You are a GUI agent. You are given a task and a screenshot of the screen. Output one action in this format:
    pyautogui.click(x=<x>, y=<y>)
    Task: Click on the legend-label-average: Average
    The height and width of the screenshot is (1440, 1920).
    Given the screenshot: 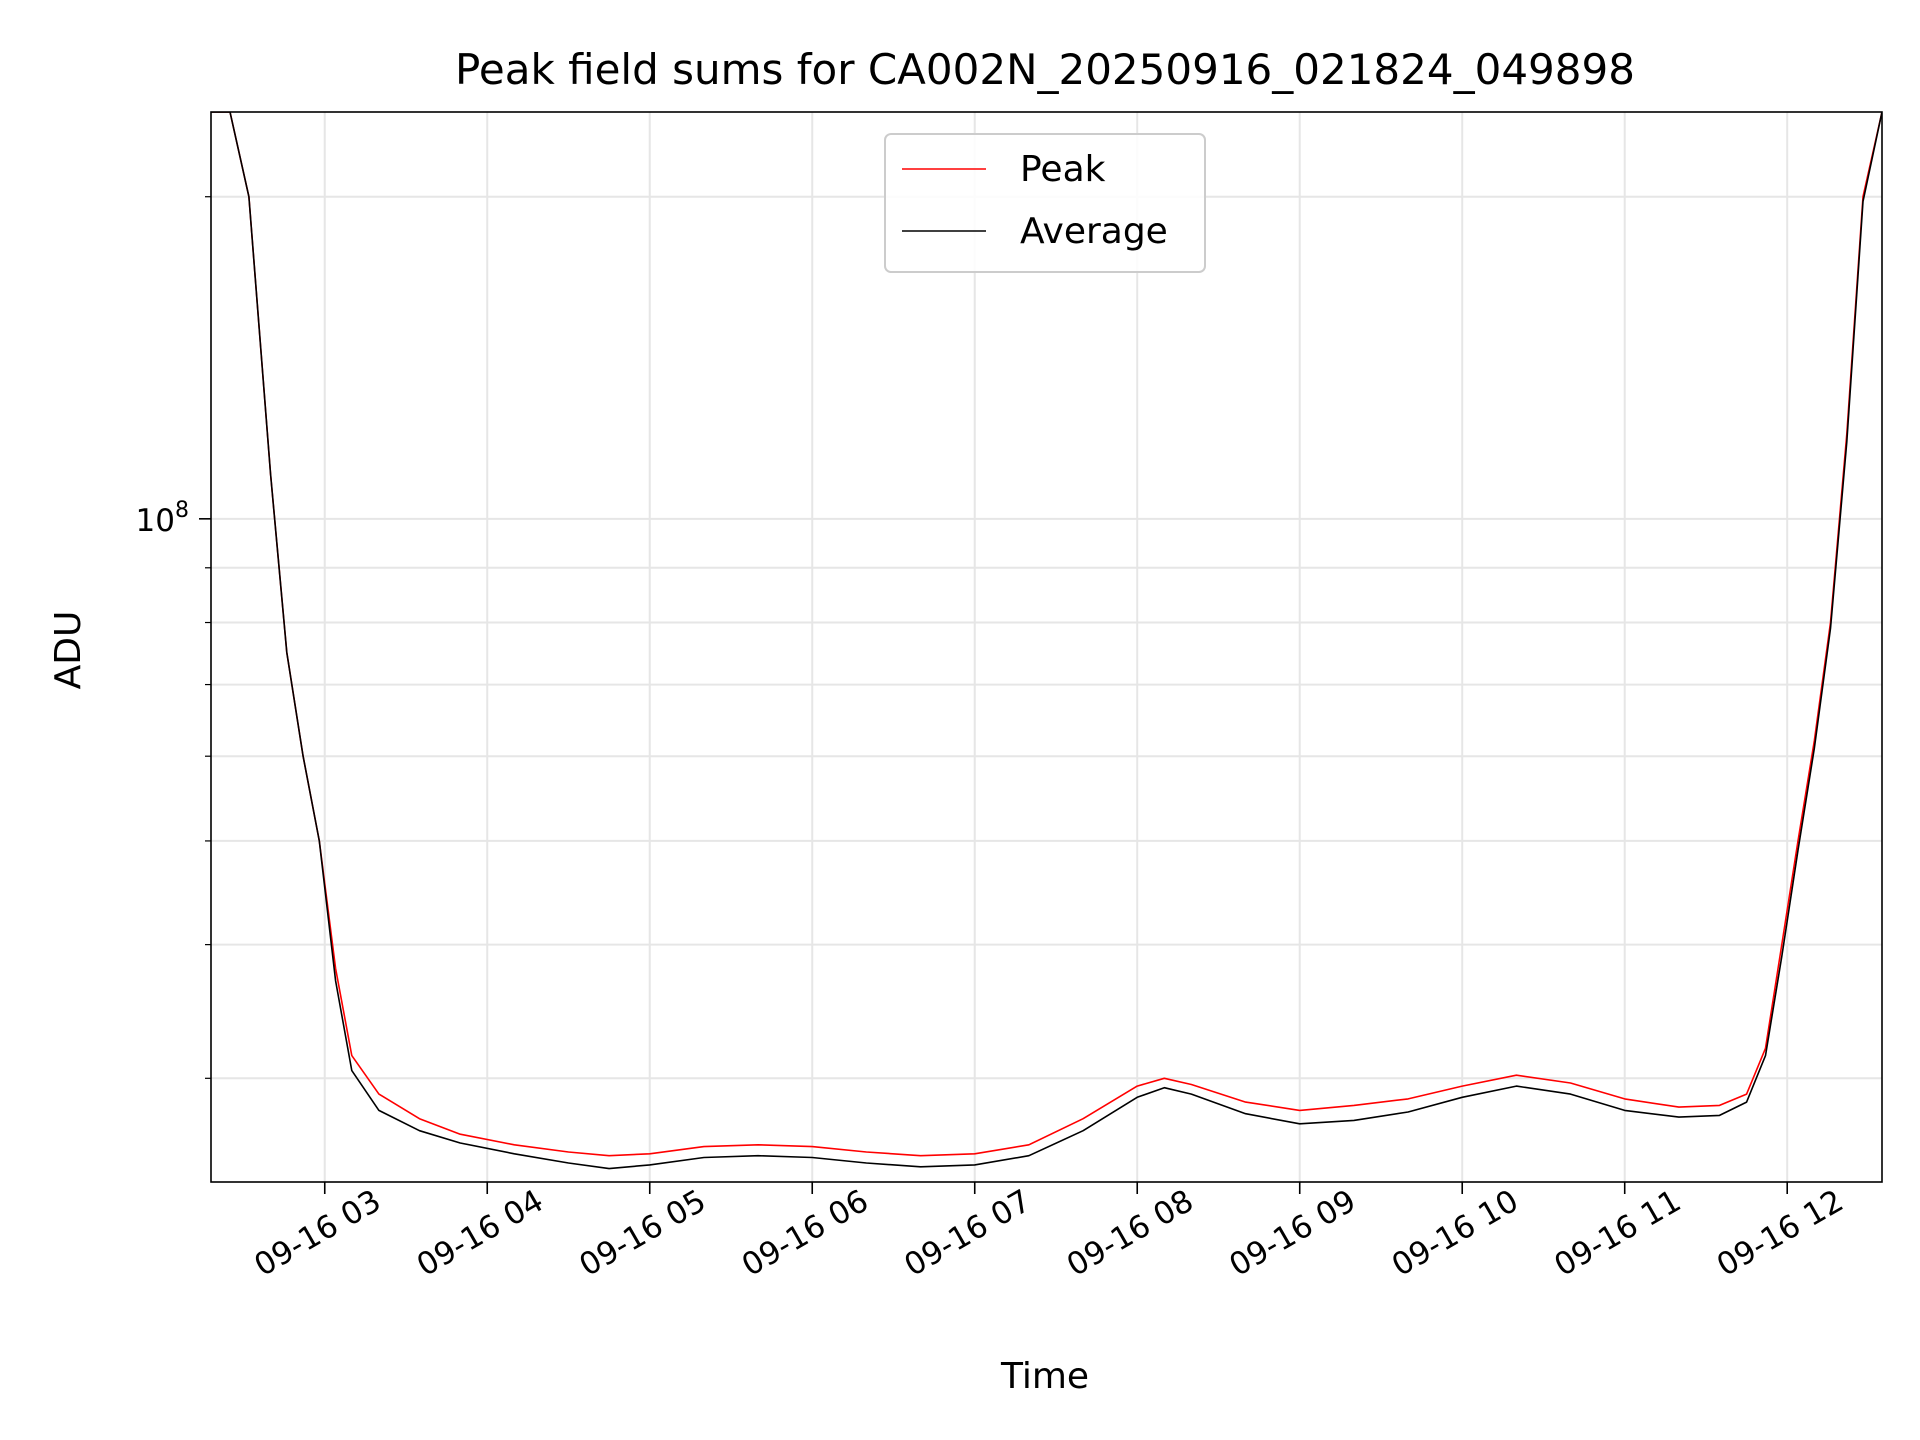 What is the action you would take?
    pyautogui.click(x=1094, y=231)
    